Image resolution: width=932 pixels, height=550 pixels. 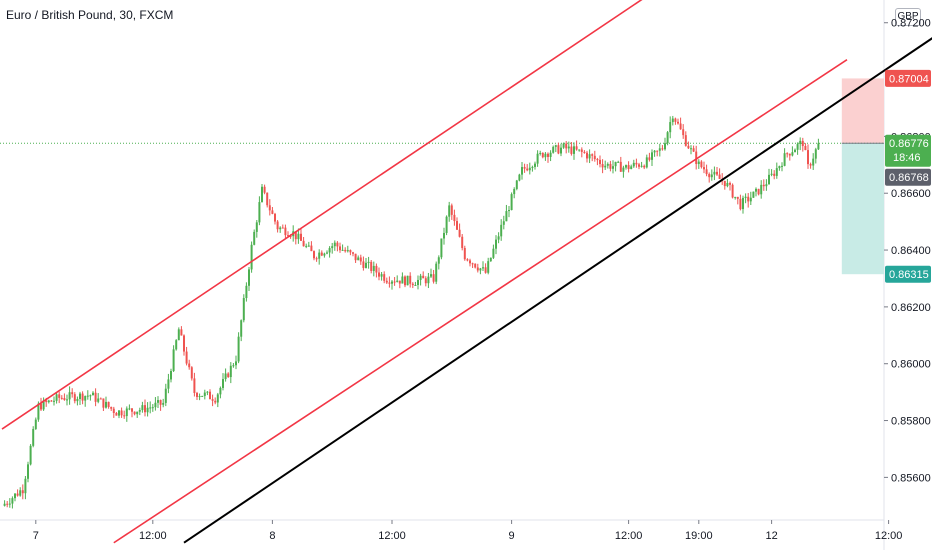 I want to click on stop-loss-zone, so click(x=862, y=111).